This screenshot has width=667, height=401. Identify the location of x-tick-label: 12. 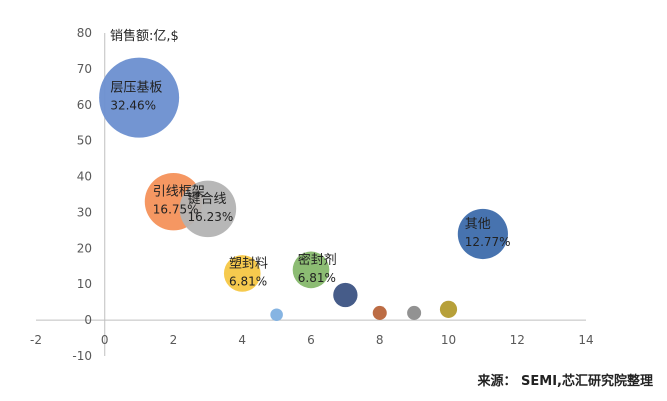
(517, 340).